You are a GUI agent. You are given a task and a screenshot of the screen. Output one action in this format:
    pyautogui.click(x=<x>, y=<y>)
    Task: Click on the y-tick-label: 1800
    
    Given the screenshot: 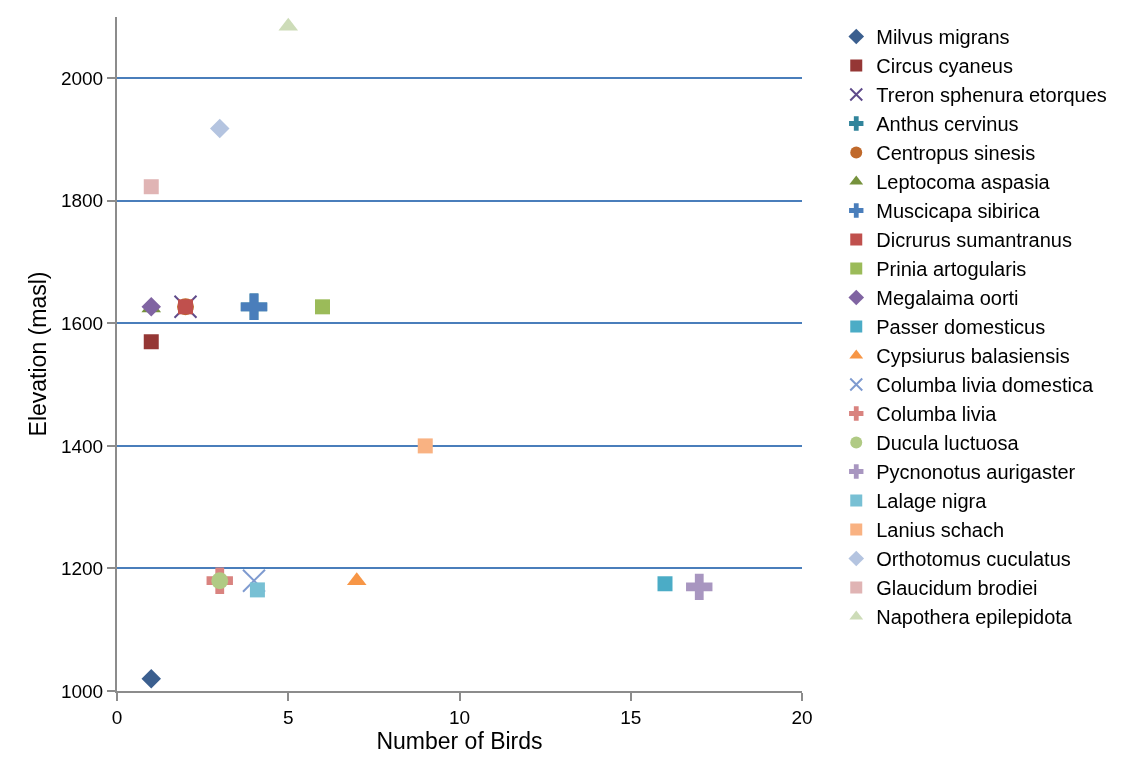 What is the action you would take?
    pyautogui.click(x=82, y=201)
    